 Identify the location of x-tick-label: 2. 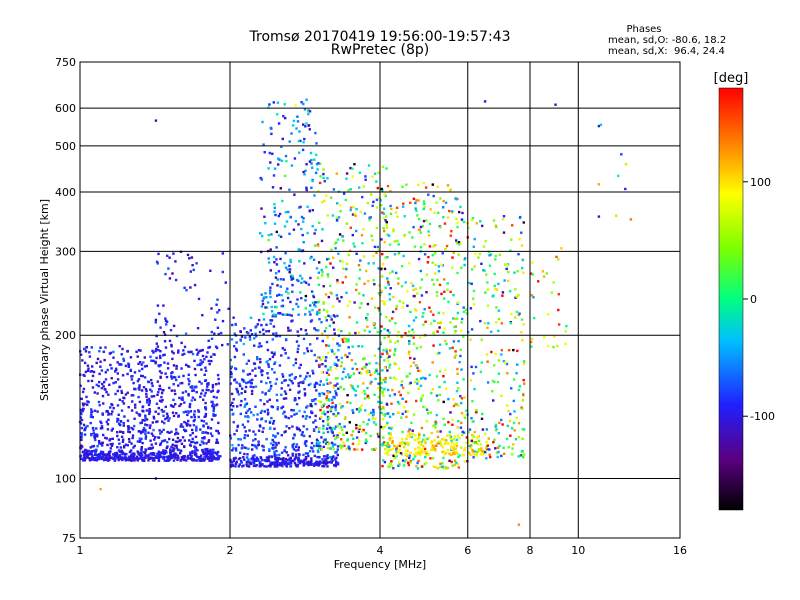
(230, 550).